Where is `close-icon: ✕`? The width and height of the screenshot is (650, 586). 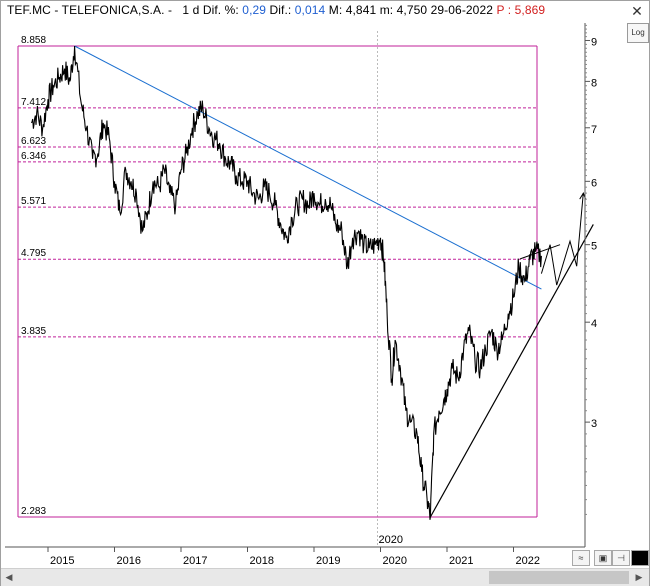
close-icon: ✕ is located at coordinates (637, 11).